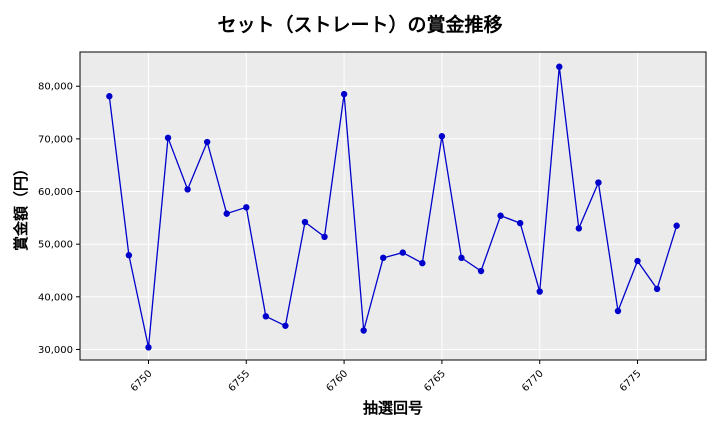 This screenshot has height=432, width=720. What do you see at coordinates (55, 87) in the screenshot?
I see `y-tick-label: 80,000` at bounding box center [55, 87].